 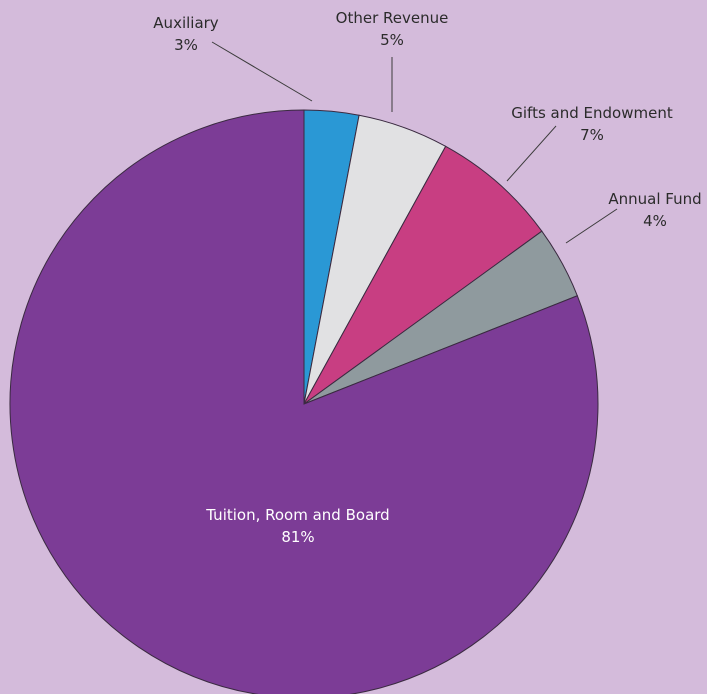 I want to click on slice-percent-label-other-revenue: 5%, so click(x=392, y=40).